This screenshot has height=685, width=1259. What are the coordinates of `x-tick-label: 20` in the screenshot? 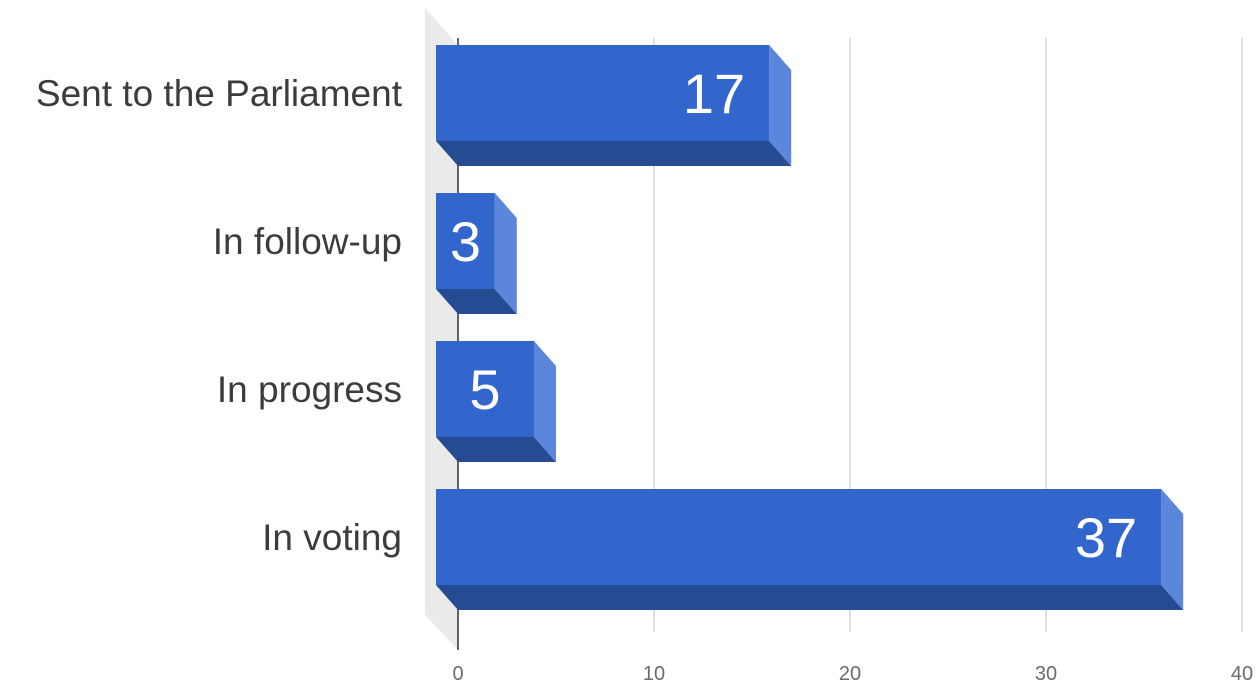 It's located at (850, 674).